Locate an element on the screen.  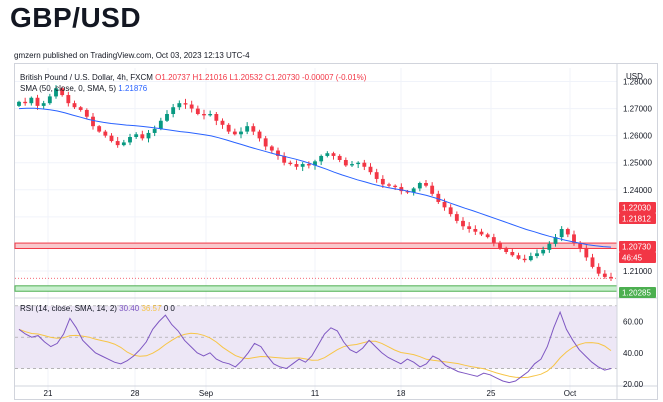
rsi-tick-label: 60.00 is located at coordinates (633, 322).